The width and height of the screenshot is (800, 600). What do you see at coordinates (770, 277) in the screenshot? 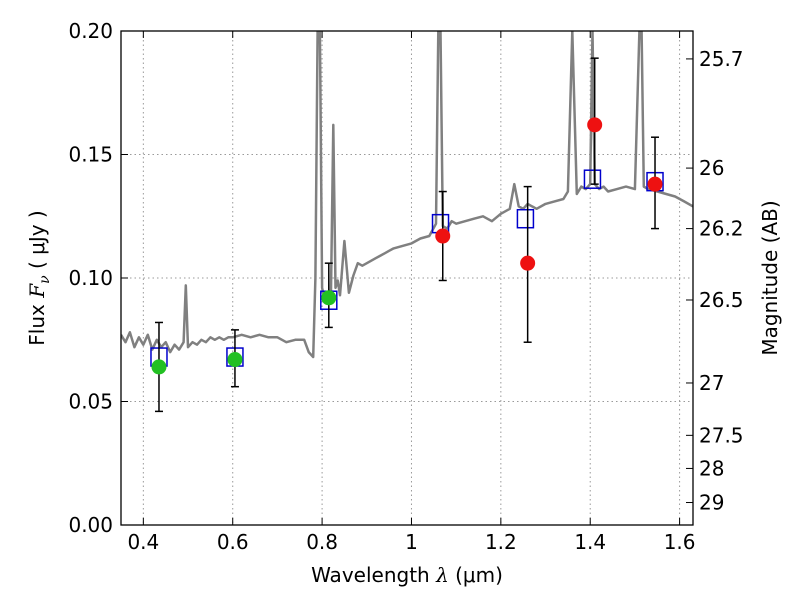
I see `y2-axis-title: Magnitude (AB)` at bounding box center [770, 277].